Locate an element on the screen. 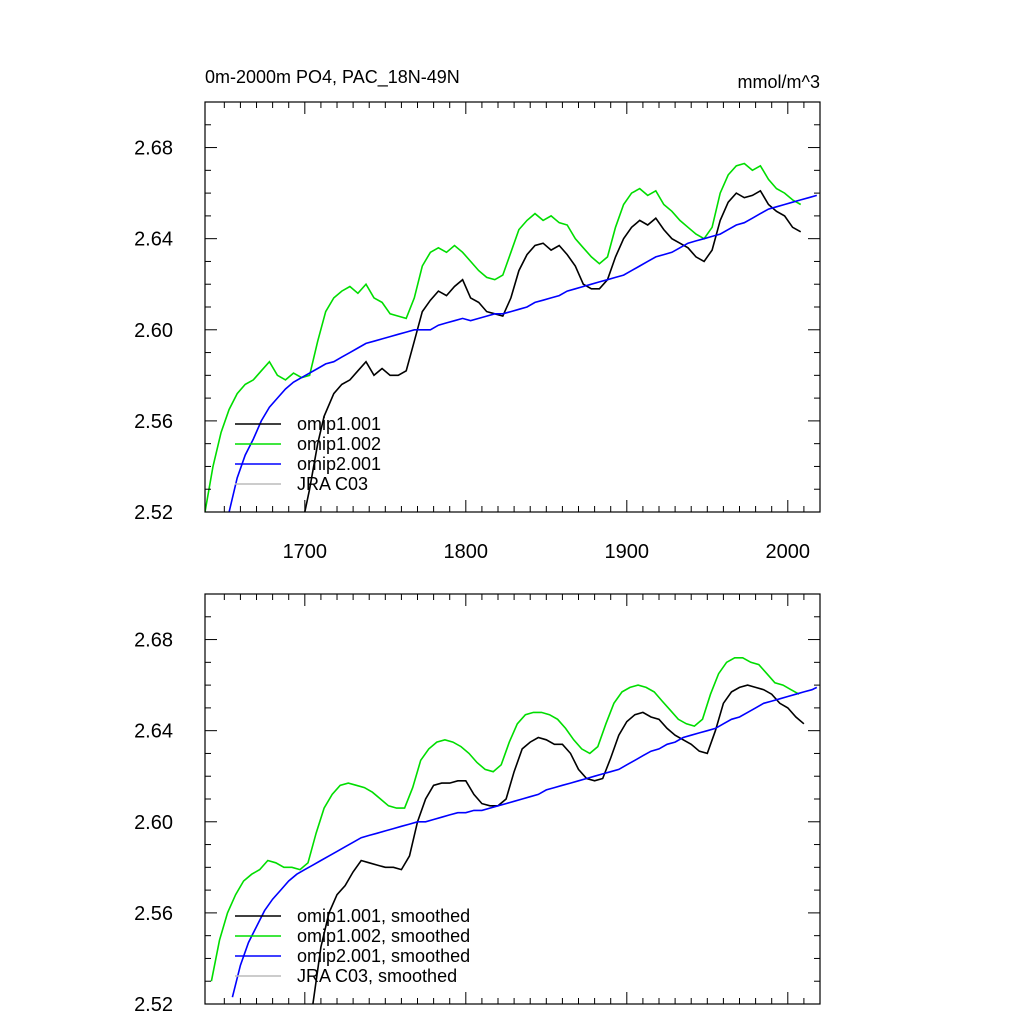 Image resolution: width=1024 pixels, height=1024 pixels. chart-title: 0m-2000m PO4, PAC_18N-49N is located at coordinates (332, 77).